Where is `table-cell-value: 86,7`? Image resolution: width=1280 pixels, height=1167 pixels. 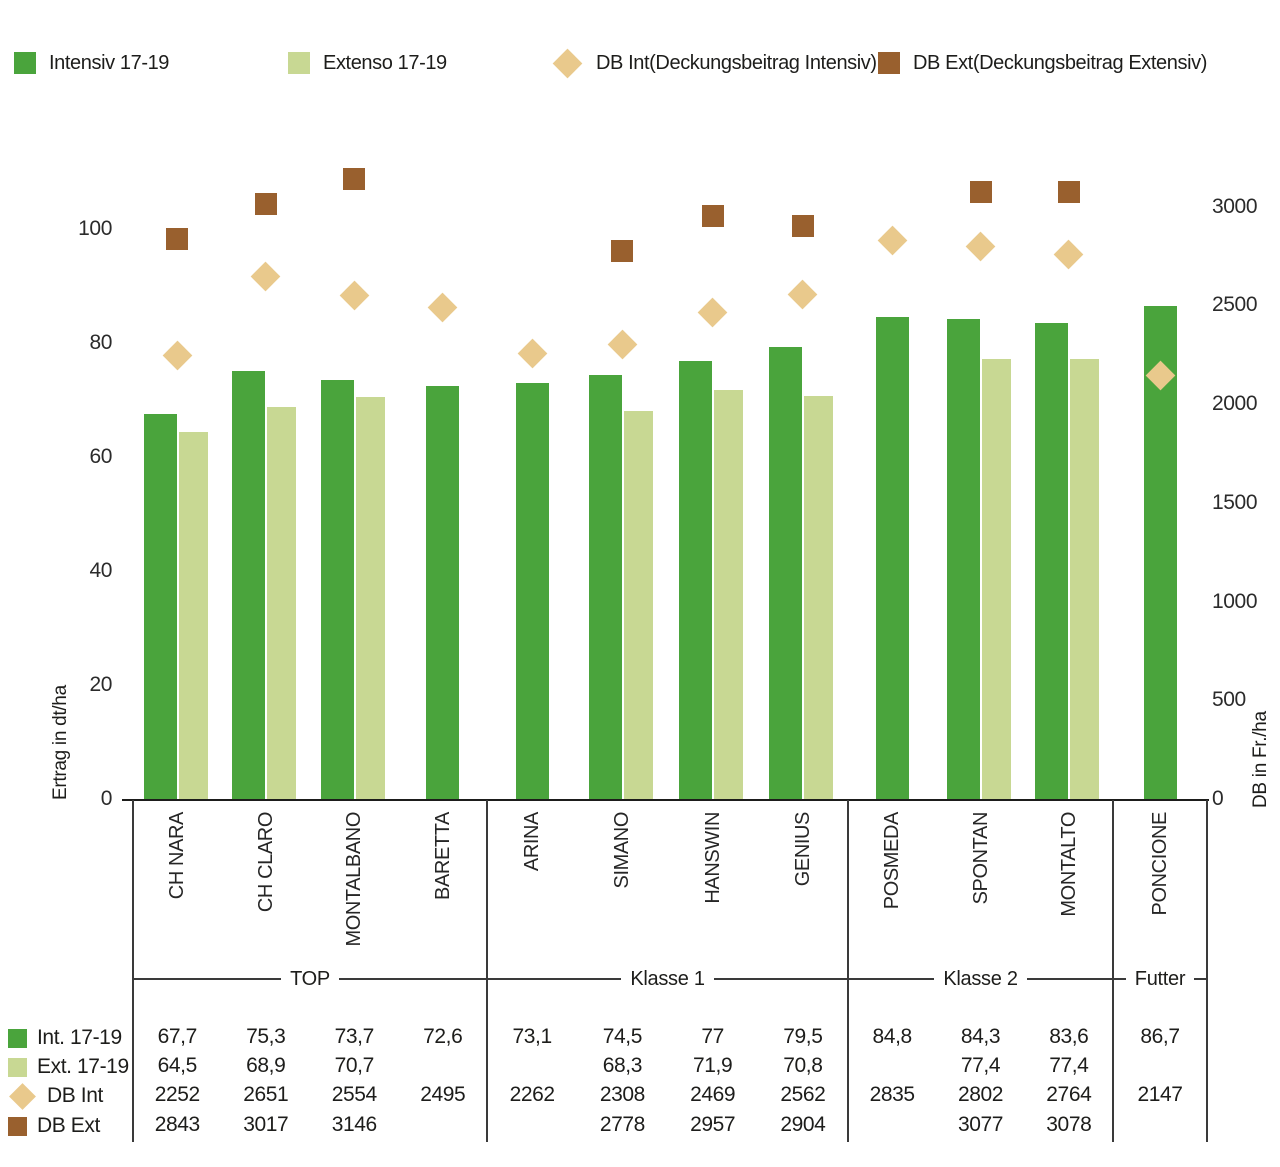
table-cell-value: 86,7 is located at coordinates (1160, 1036).